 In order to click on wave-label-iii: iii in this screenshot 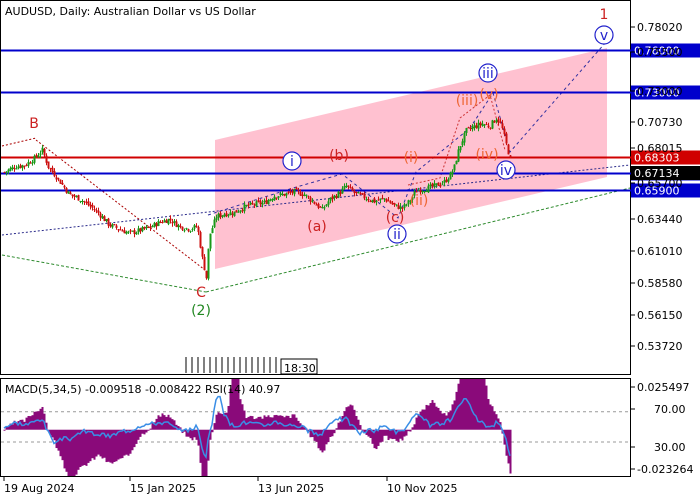, I will do `click(488, 74)`.